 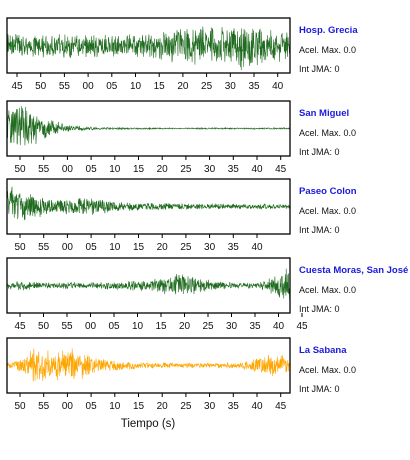 I want to click on x-axis-title: Tiempo (s), so click(x=148, y=424).